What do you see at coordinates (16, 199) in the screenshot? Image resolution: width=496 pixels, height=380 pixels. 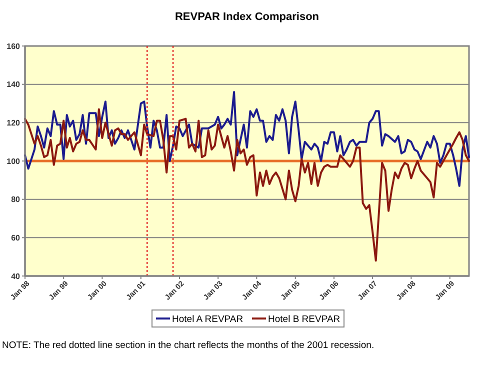 I see `y-tick-label: 80` at bounding box center [16, 199].